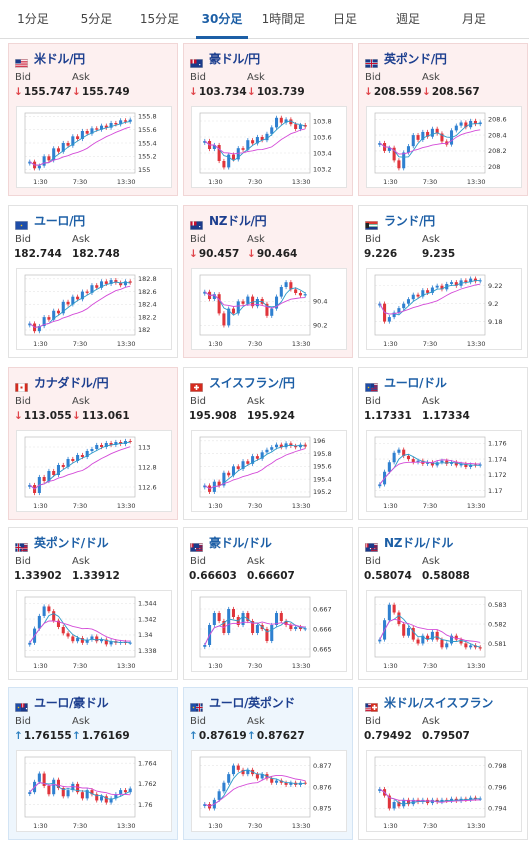 This screenshot has width=529, height=843. Describe the element at coordinates (444, 471) in the screenshot. I see `mini-chart: 1.176 1.174 1.172 1.17 1:30 7:30 13:30` at that location.